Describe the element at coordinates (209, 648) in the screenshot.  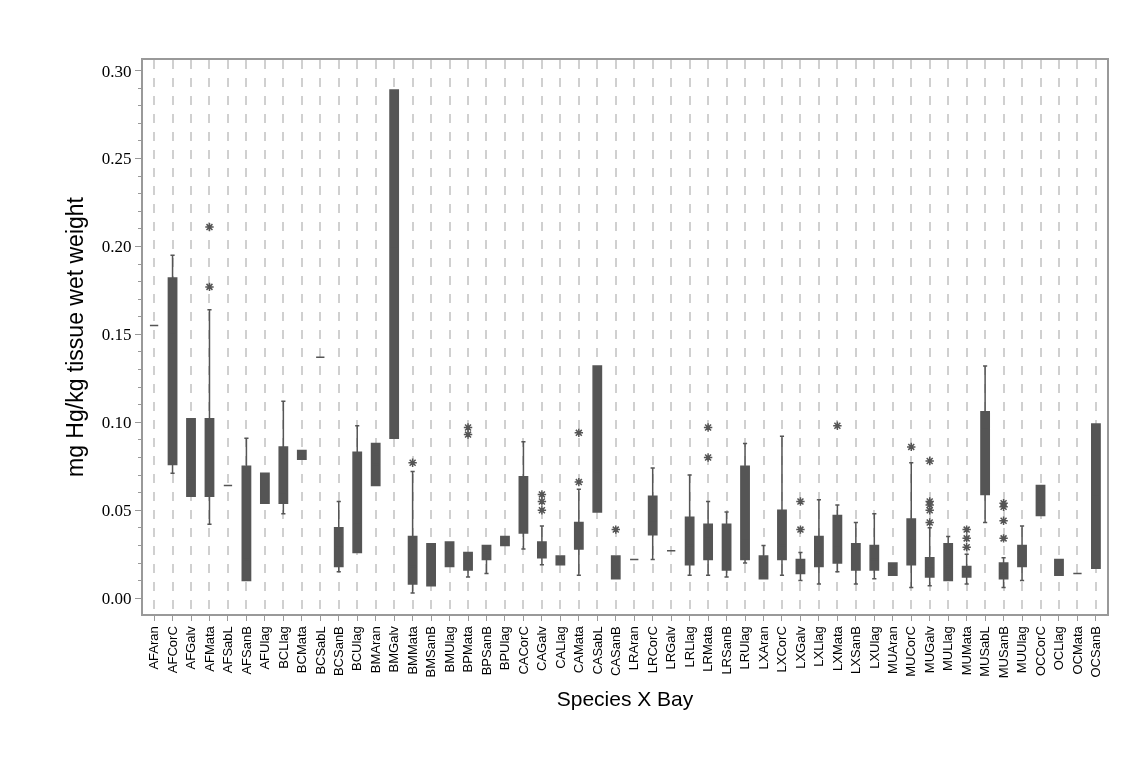
I see `x-tick-label: AFMata` at that location.